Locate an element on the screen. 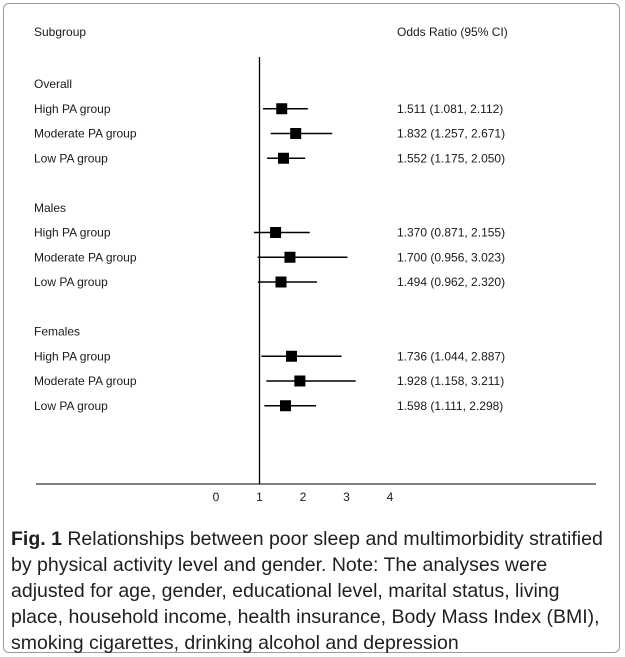 The height and width of the screenshot is (657, 625). group-label: Males is located at coordinates (50, 208).